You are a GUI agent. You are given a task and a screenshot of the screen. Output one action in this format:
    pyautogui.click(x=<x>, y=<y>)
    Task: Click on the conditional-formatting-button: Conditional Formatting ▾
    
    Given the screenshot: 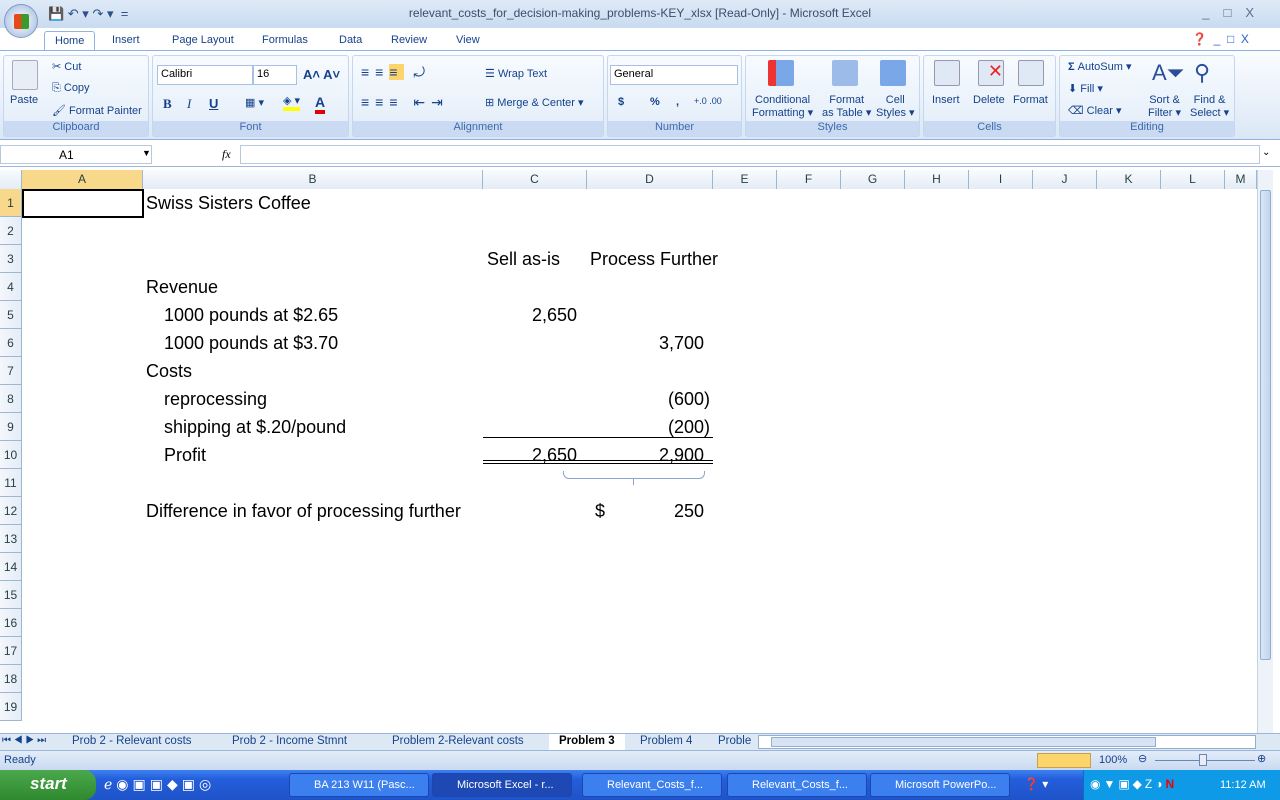 What is the action you would take?
    pyautogui.click(x=782, y=107)
    